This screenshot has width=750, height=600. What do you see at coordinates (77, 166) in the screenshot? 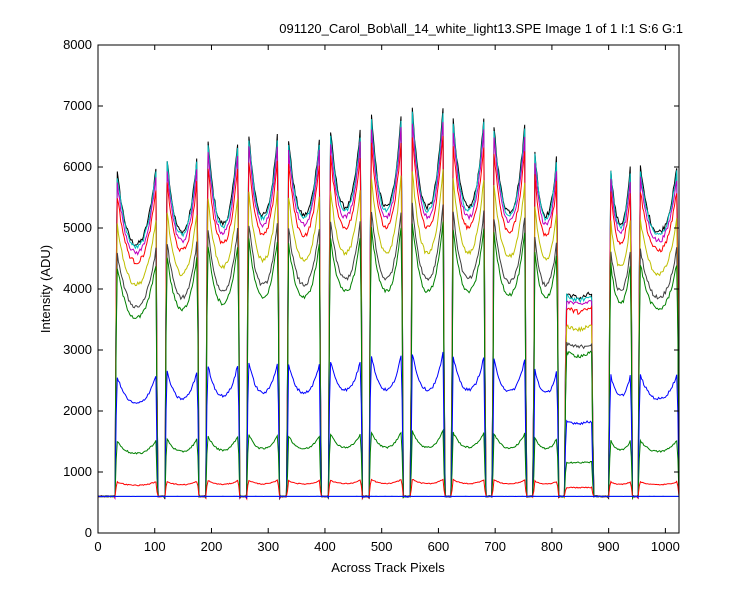
I see `y-tick-label: 6000` at bounding box center [77, 166].